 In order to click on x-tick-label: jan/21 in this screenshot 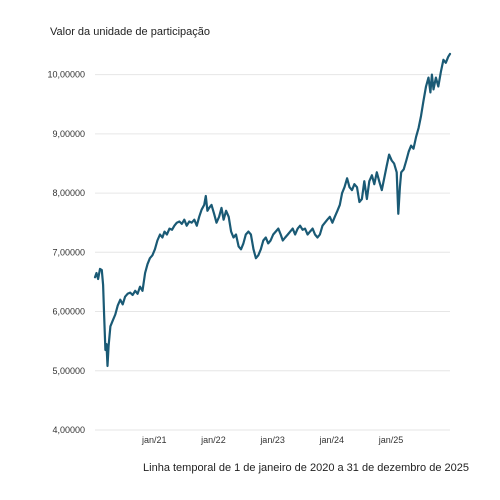, I will do `click(154, 440)`.